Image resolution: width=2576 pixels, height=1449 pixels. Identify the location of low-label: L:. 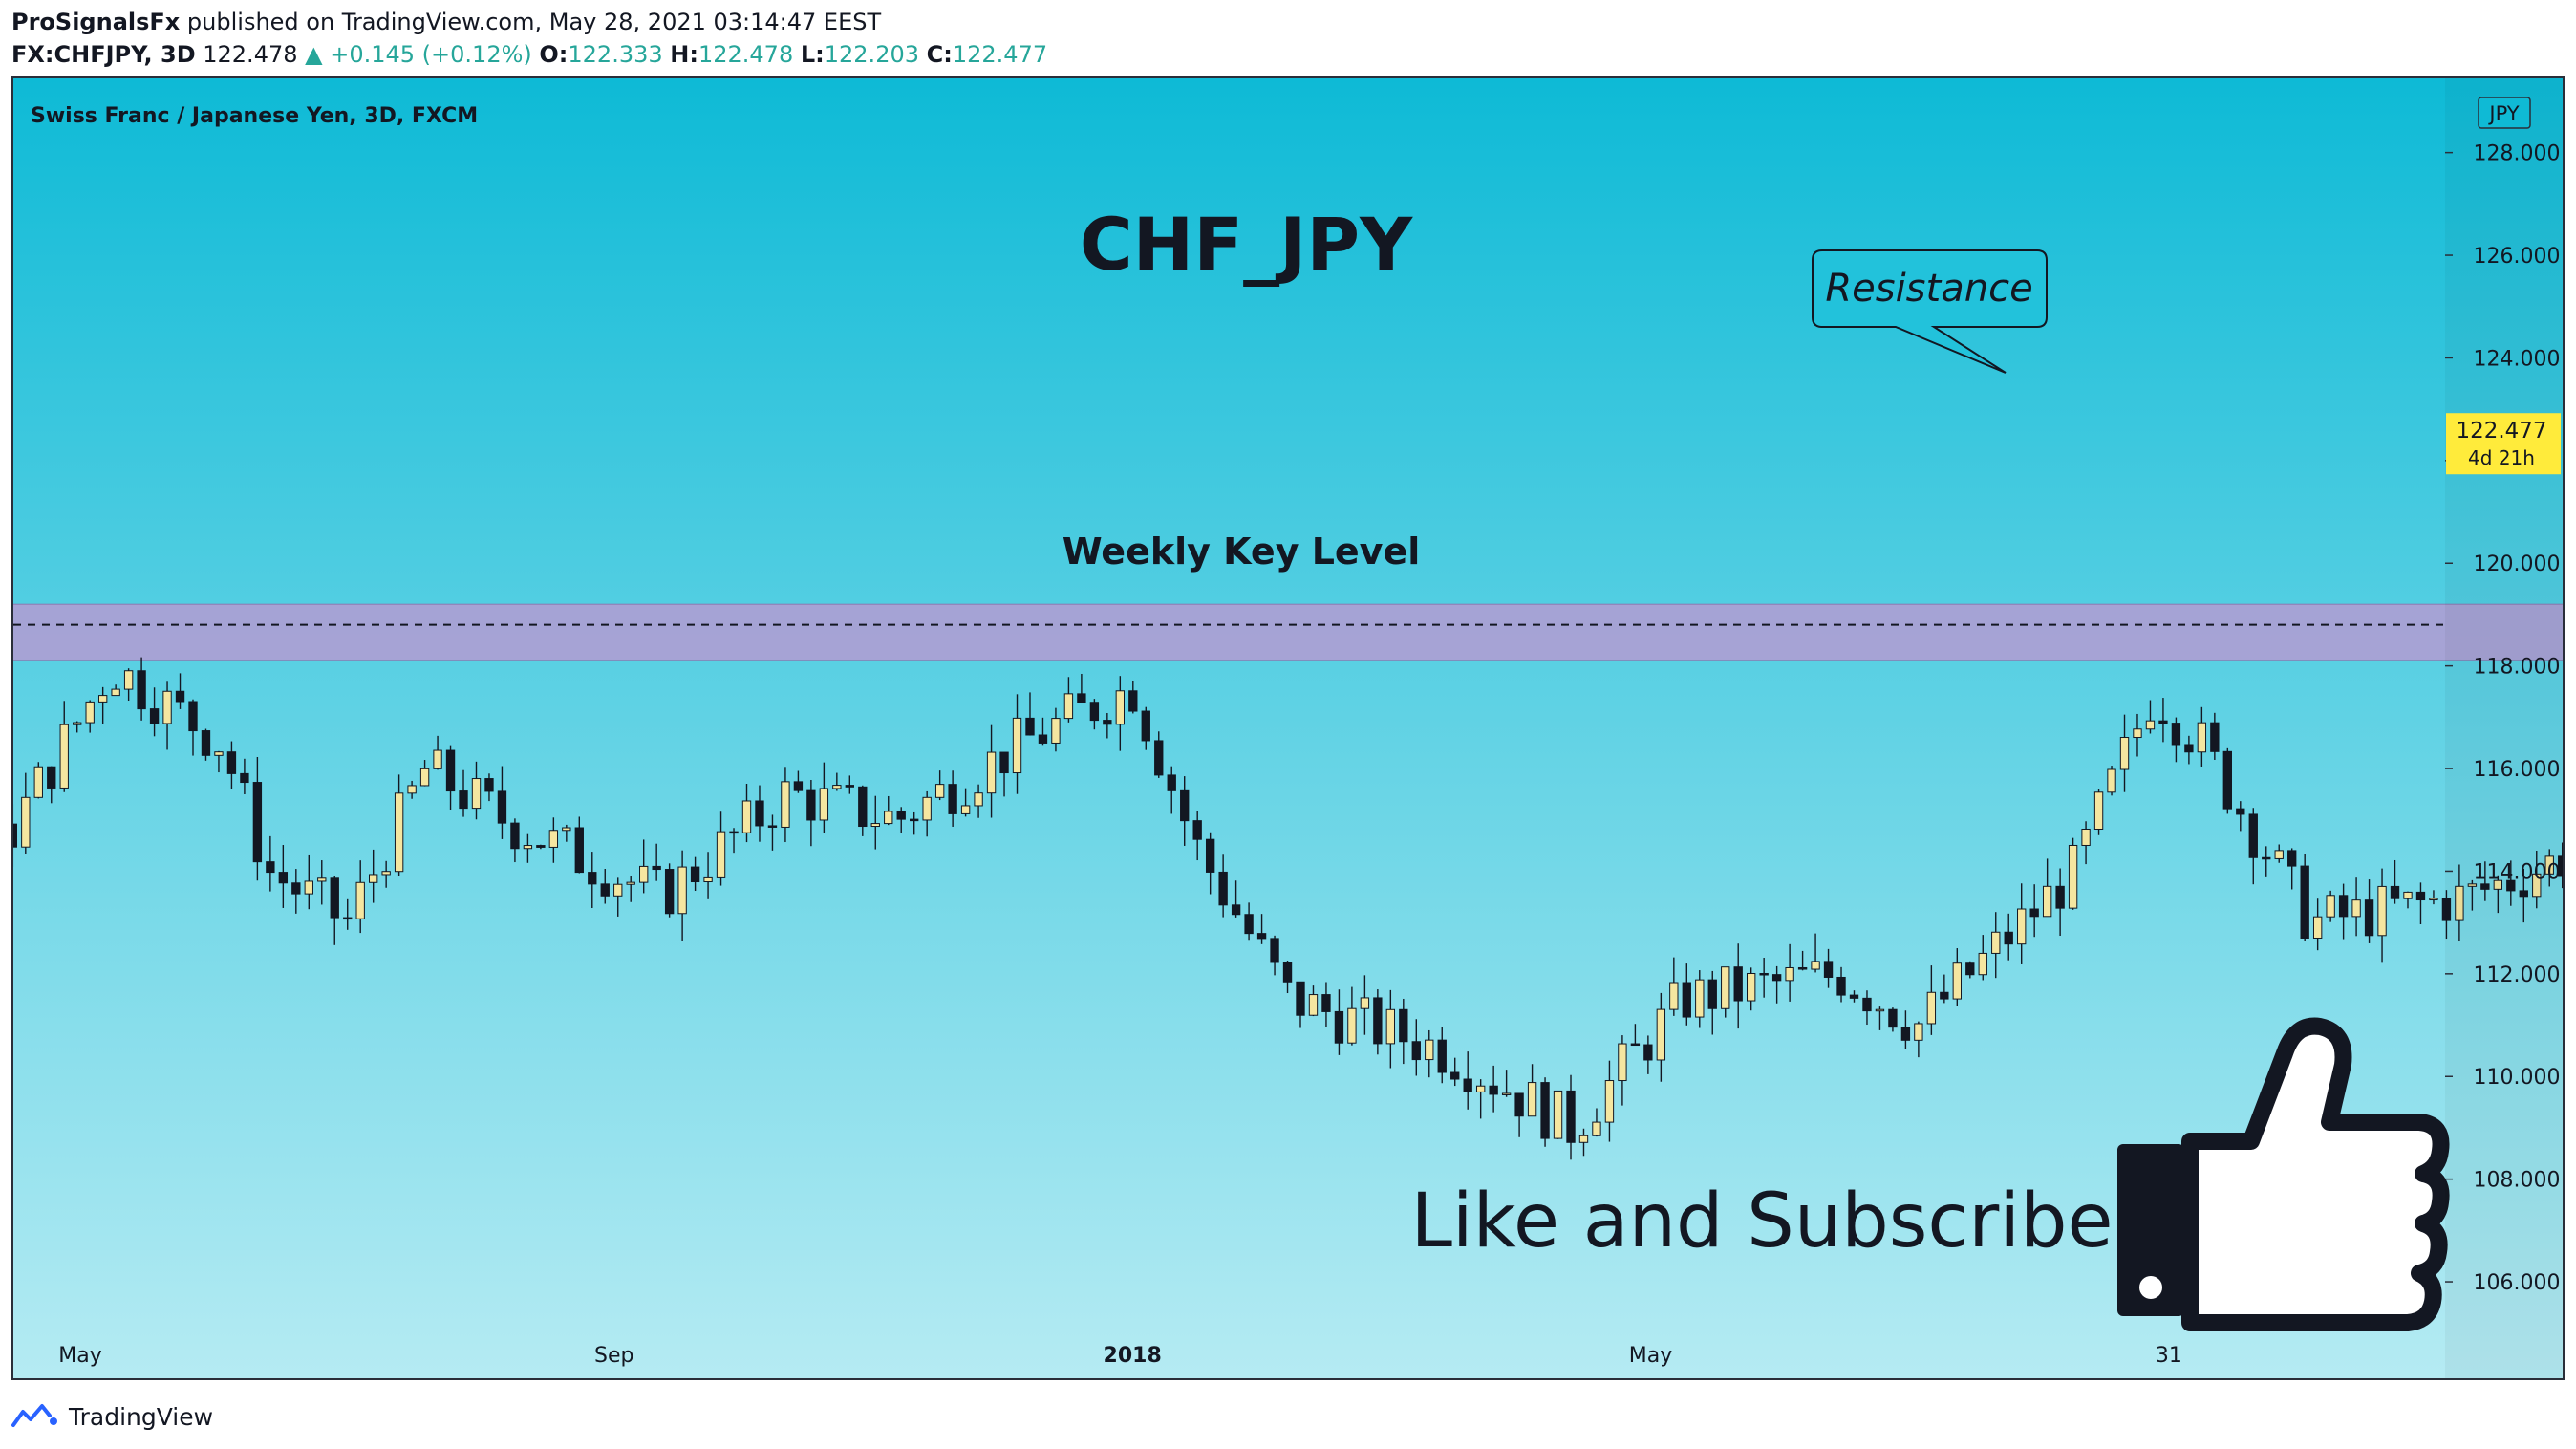
(812, 54).